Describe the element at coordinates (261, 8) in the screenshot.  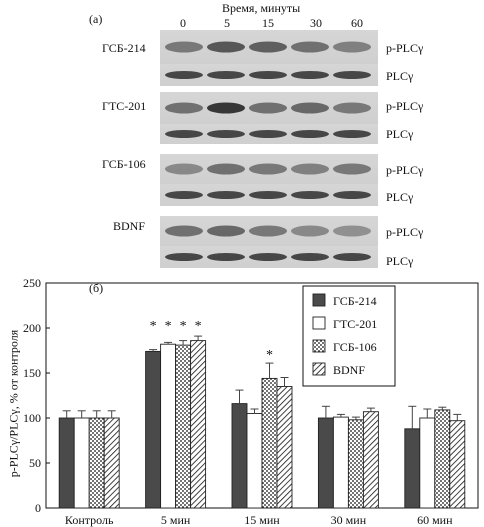
I see `time-axis-title: Время, минуты` at that location.